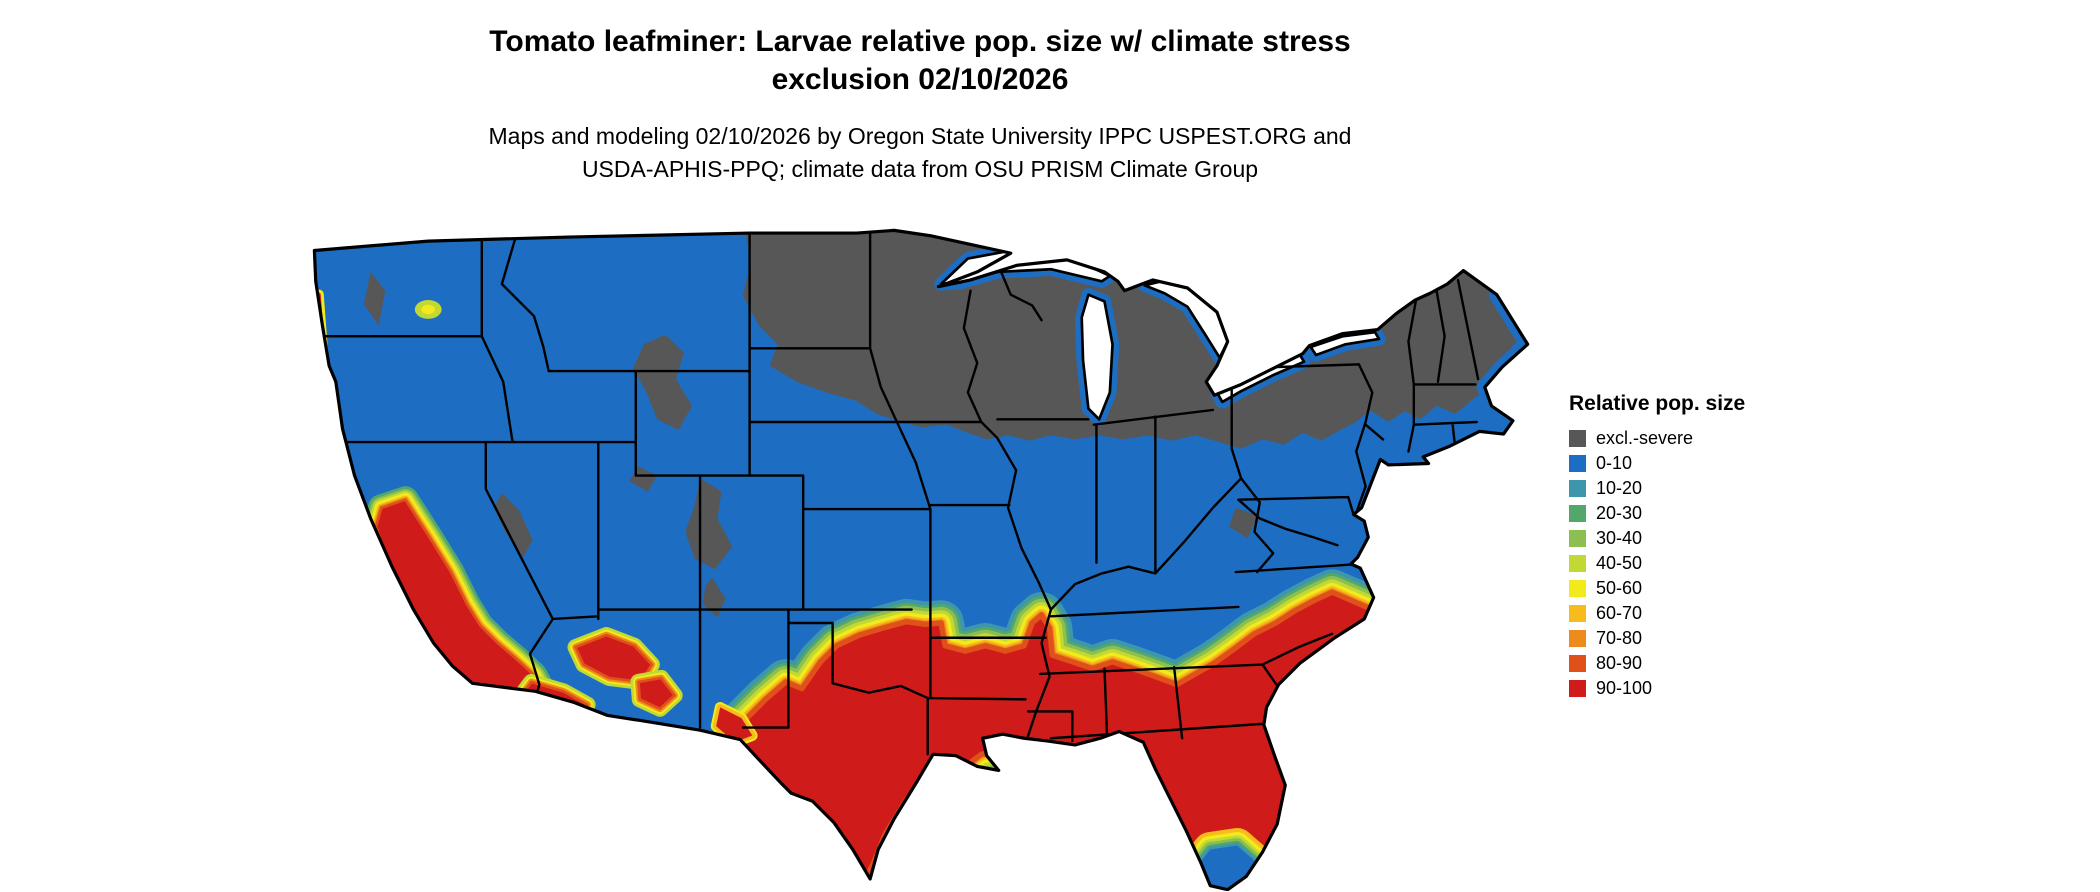  What do you see at coordinates (1619, 638) in the screenshot?
I see `legend-label: 70-80` at bounding box center [1619, 638].